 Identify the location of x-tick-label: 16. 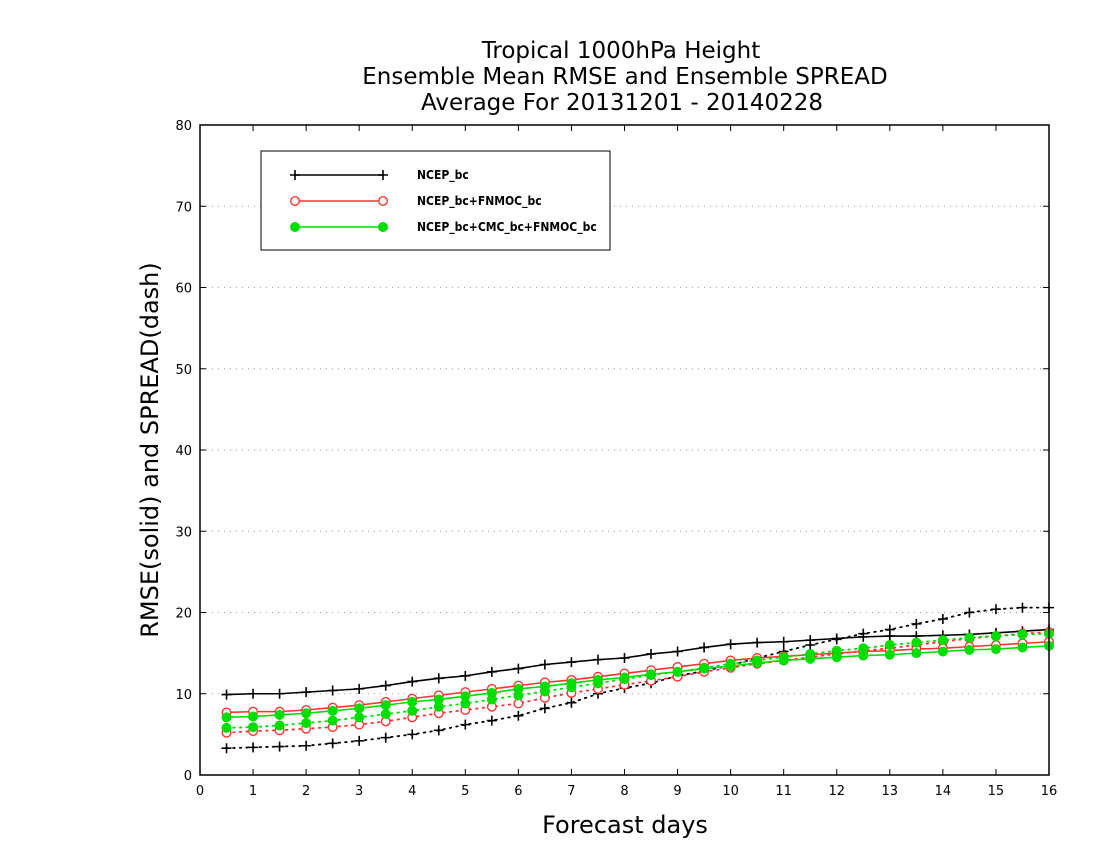
(1049, 791).